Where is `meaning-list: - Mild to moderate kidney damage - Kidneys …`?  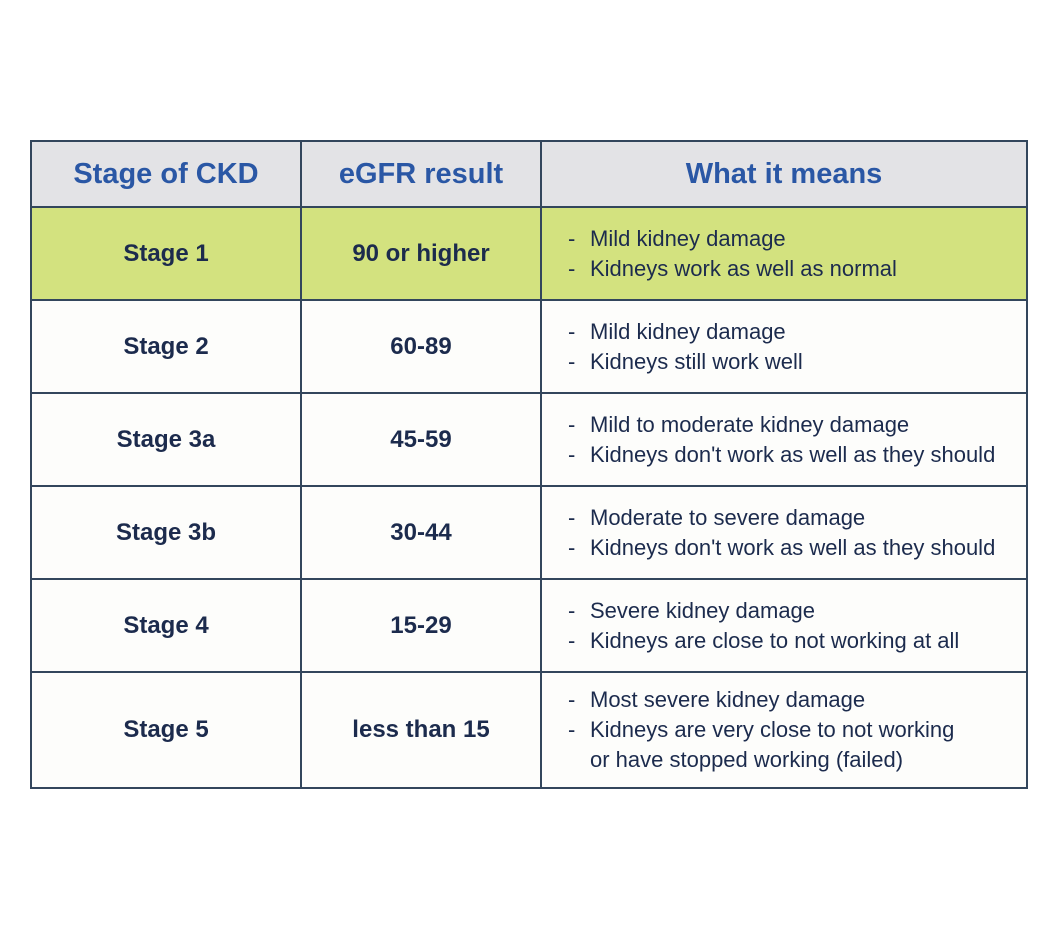 meaning-list: - Mild to moderate kidney damage - Kidneys … is located at coordinates (791, 440).